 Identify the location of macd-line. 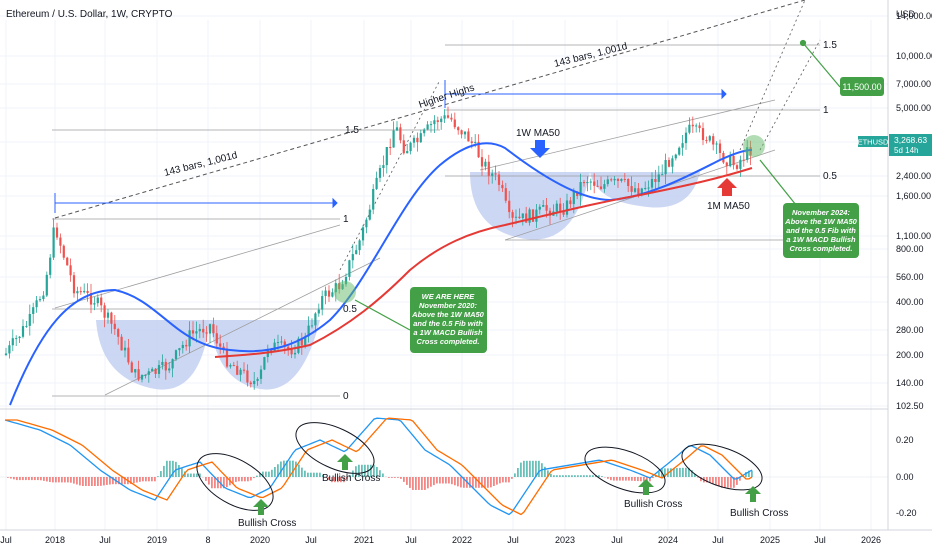
(378, 466).